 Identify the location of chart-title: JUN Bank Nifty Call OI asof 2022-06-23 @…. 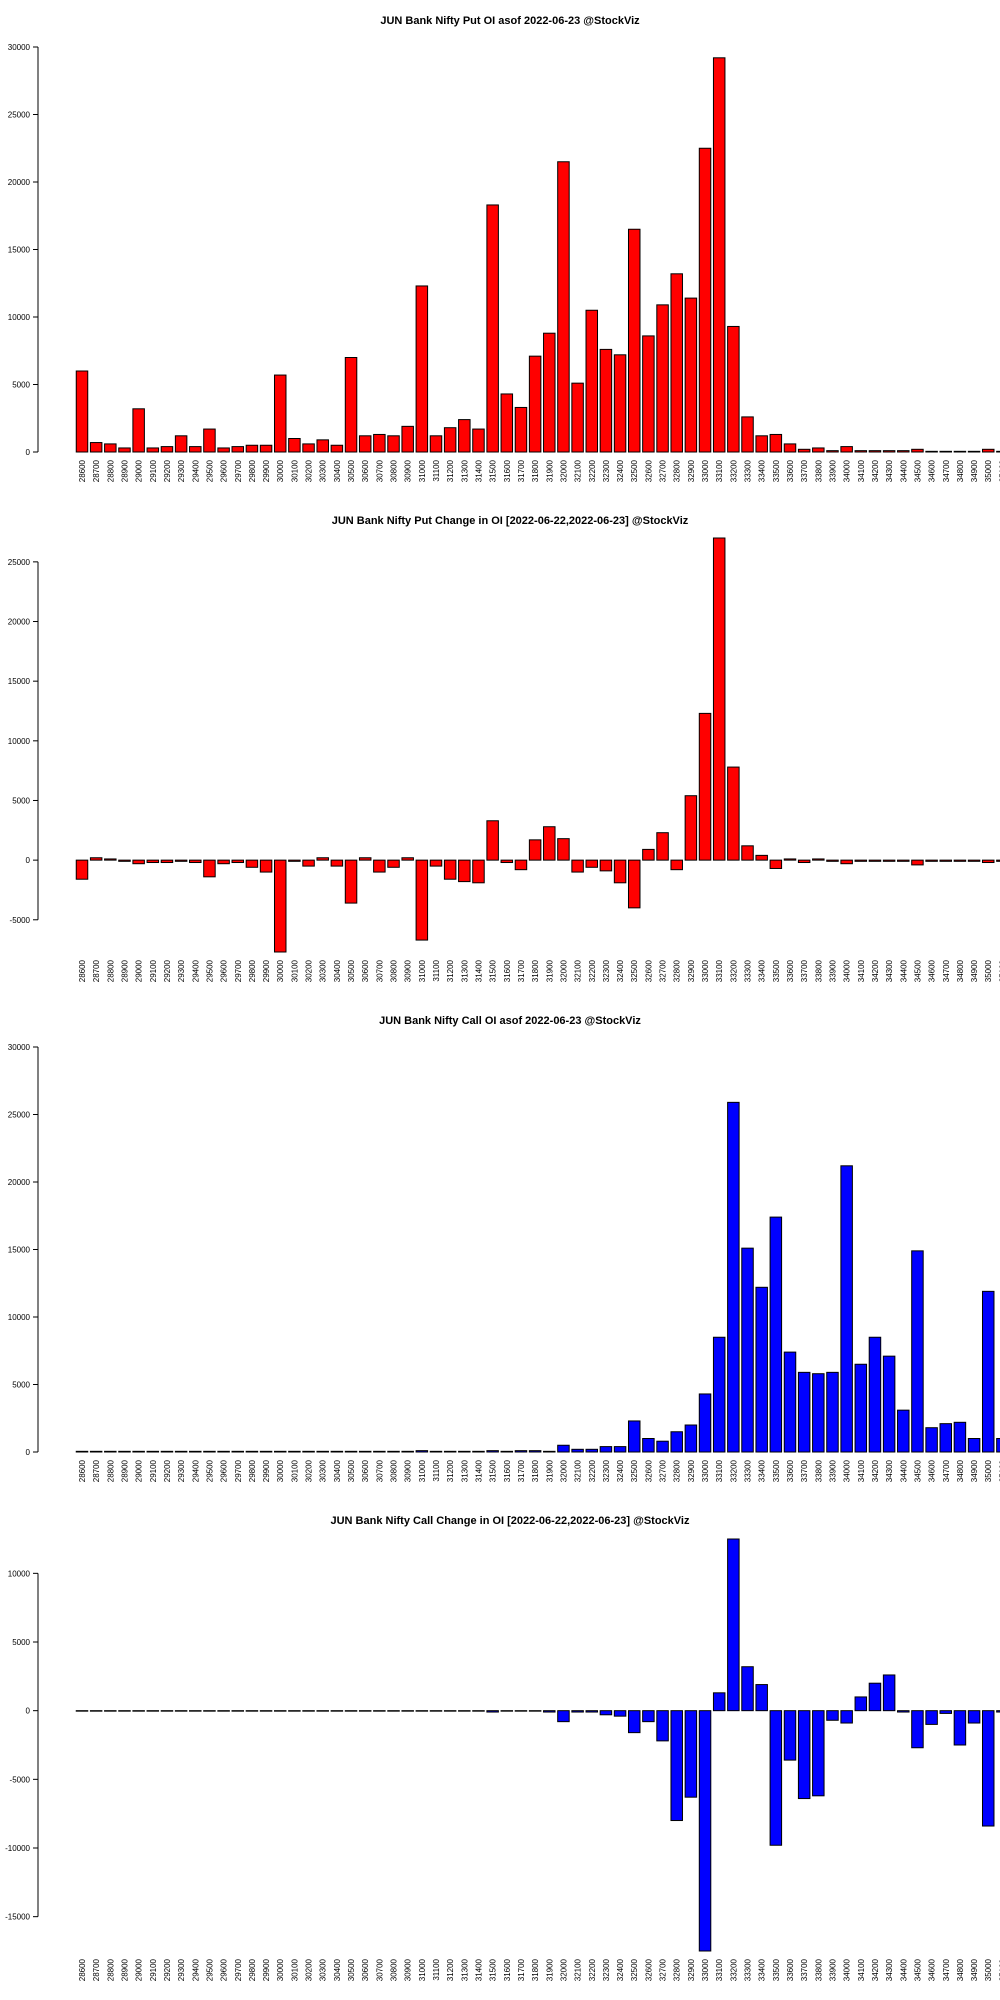
(510, 1021).